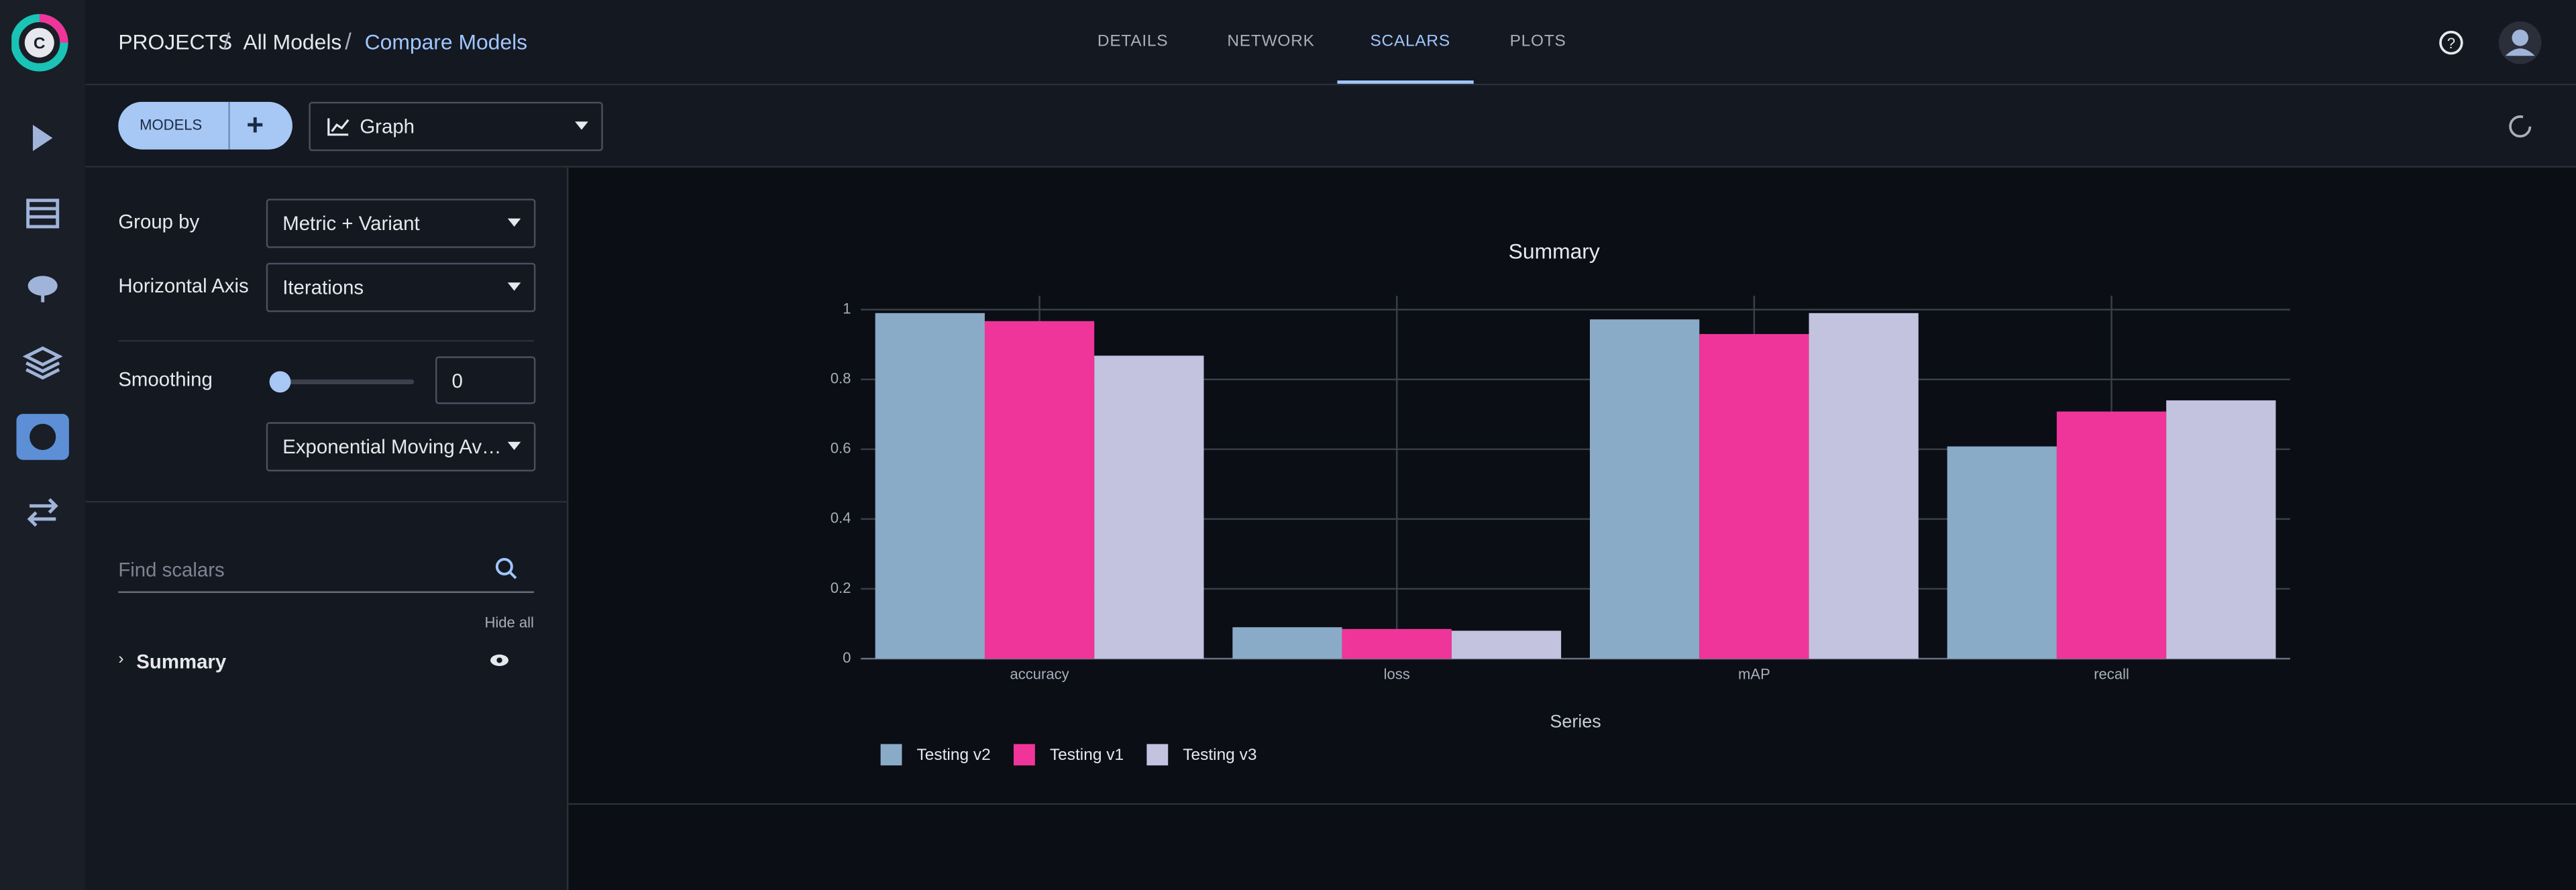  What do you see at coordinates (387, 126) in the screenshot?
I see `select-value: Graph` at bounding box center [387, 126].